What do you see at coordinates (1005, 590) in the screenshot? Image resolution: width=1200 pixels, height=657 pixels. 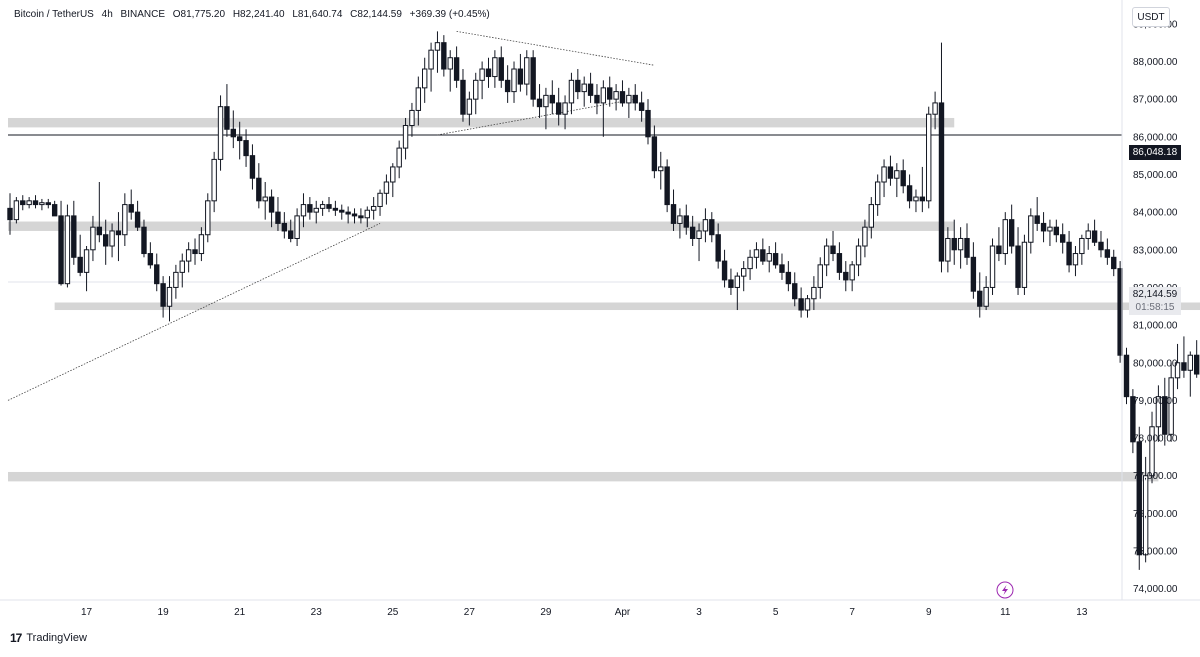 I see `lightning-icon` at bounding box center [1005, 590].